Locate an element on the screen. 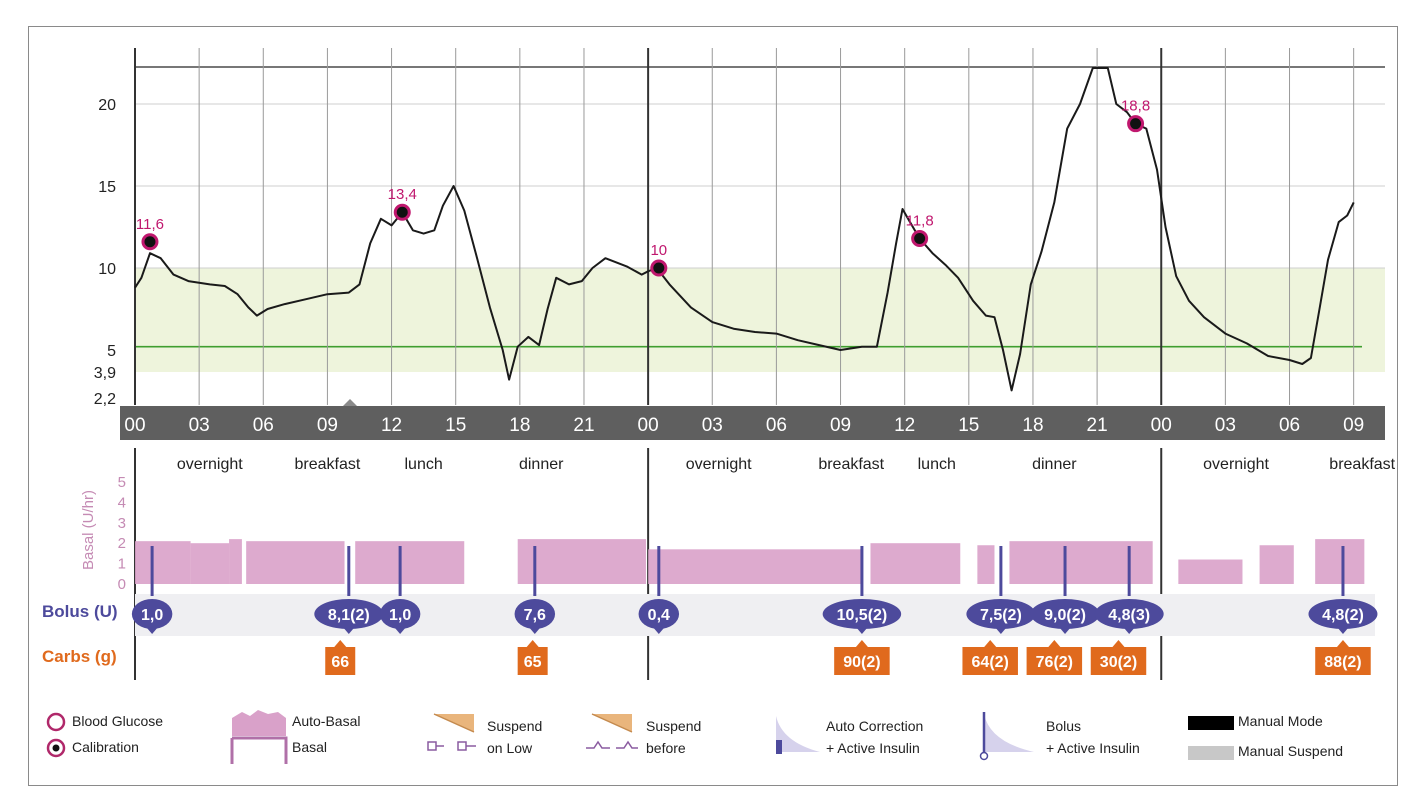 The width and height of the screenshot is (1418, 800). manual-suspend-icon is located at coordinates (1211, 753).